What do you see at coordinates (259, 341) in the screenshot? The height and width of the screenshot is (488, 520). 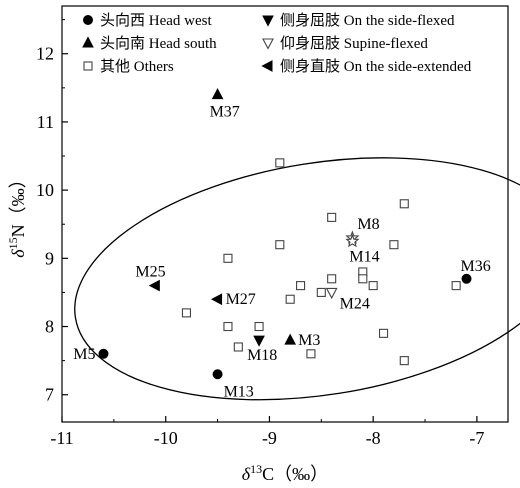 I see `point-triangle-down` at bounding box center [259, 341].